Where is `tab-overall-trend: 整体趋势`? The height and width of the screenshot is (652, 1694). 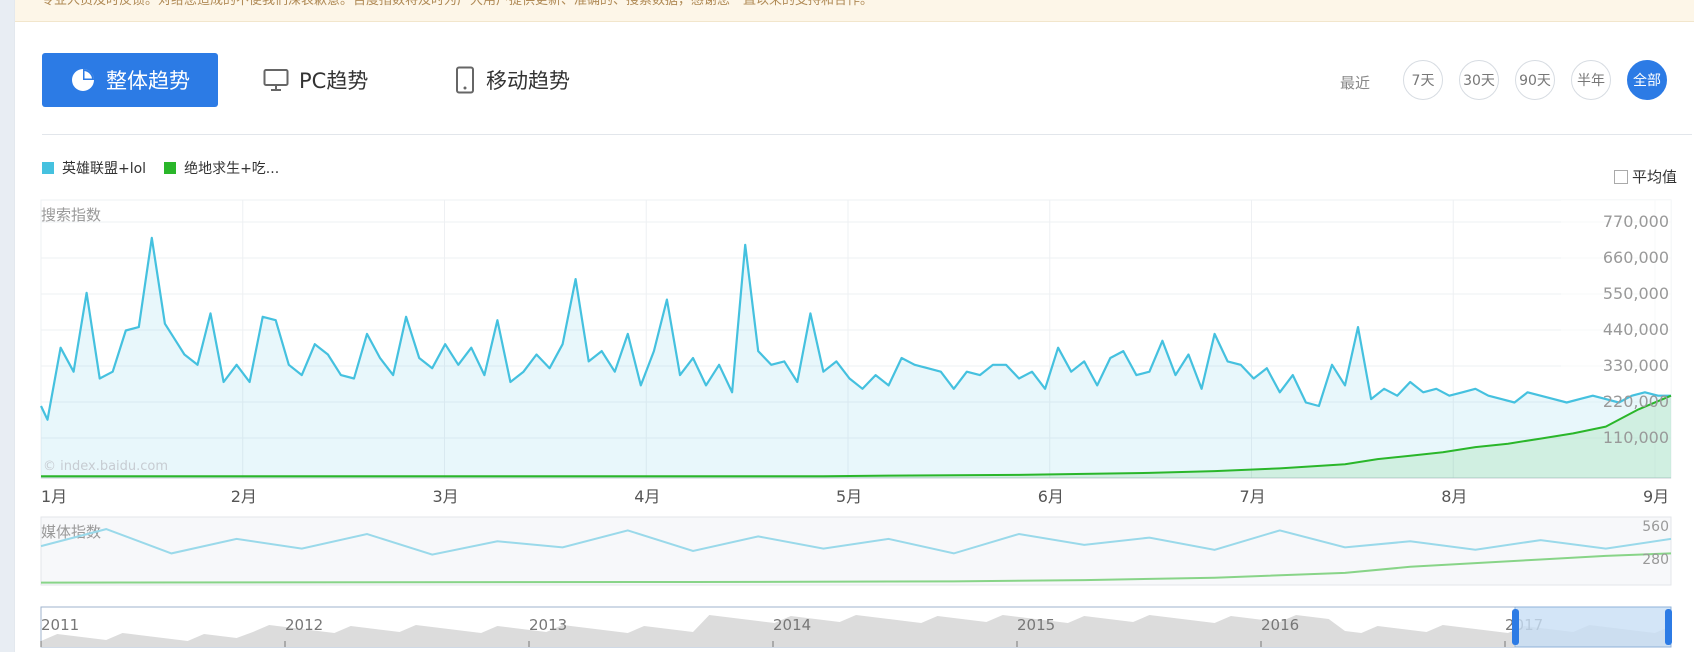 tab-overall-trend: 整体趋势 is located at coordinates (130, 80).